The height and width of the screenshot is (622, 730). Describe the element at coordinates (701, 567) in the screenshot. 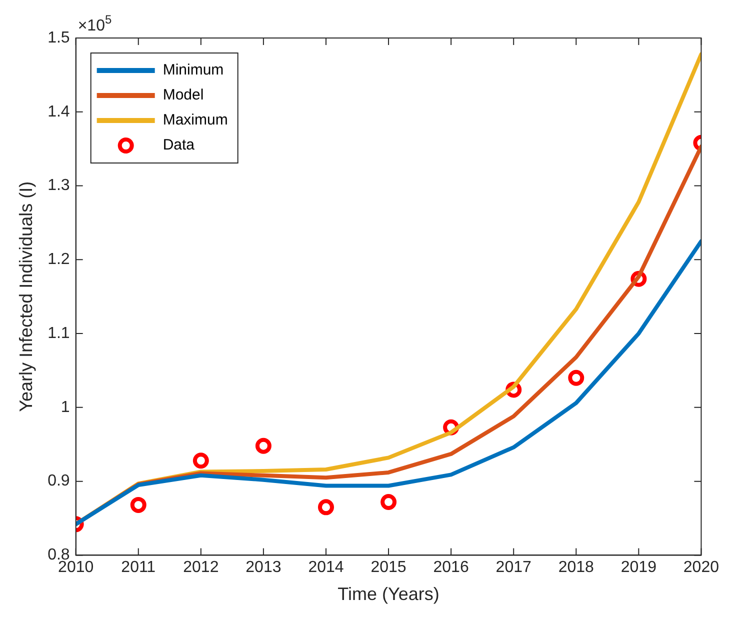

I see `x-tick-label: 2020` at that location.